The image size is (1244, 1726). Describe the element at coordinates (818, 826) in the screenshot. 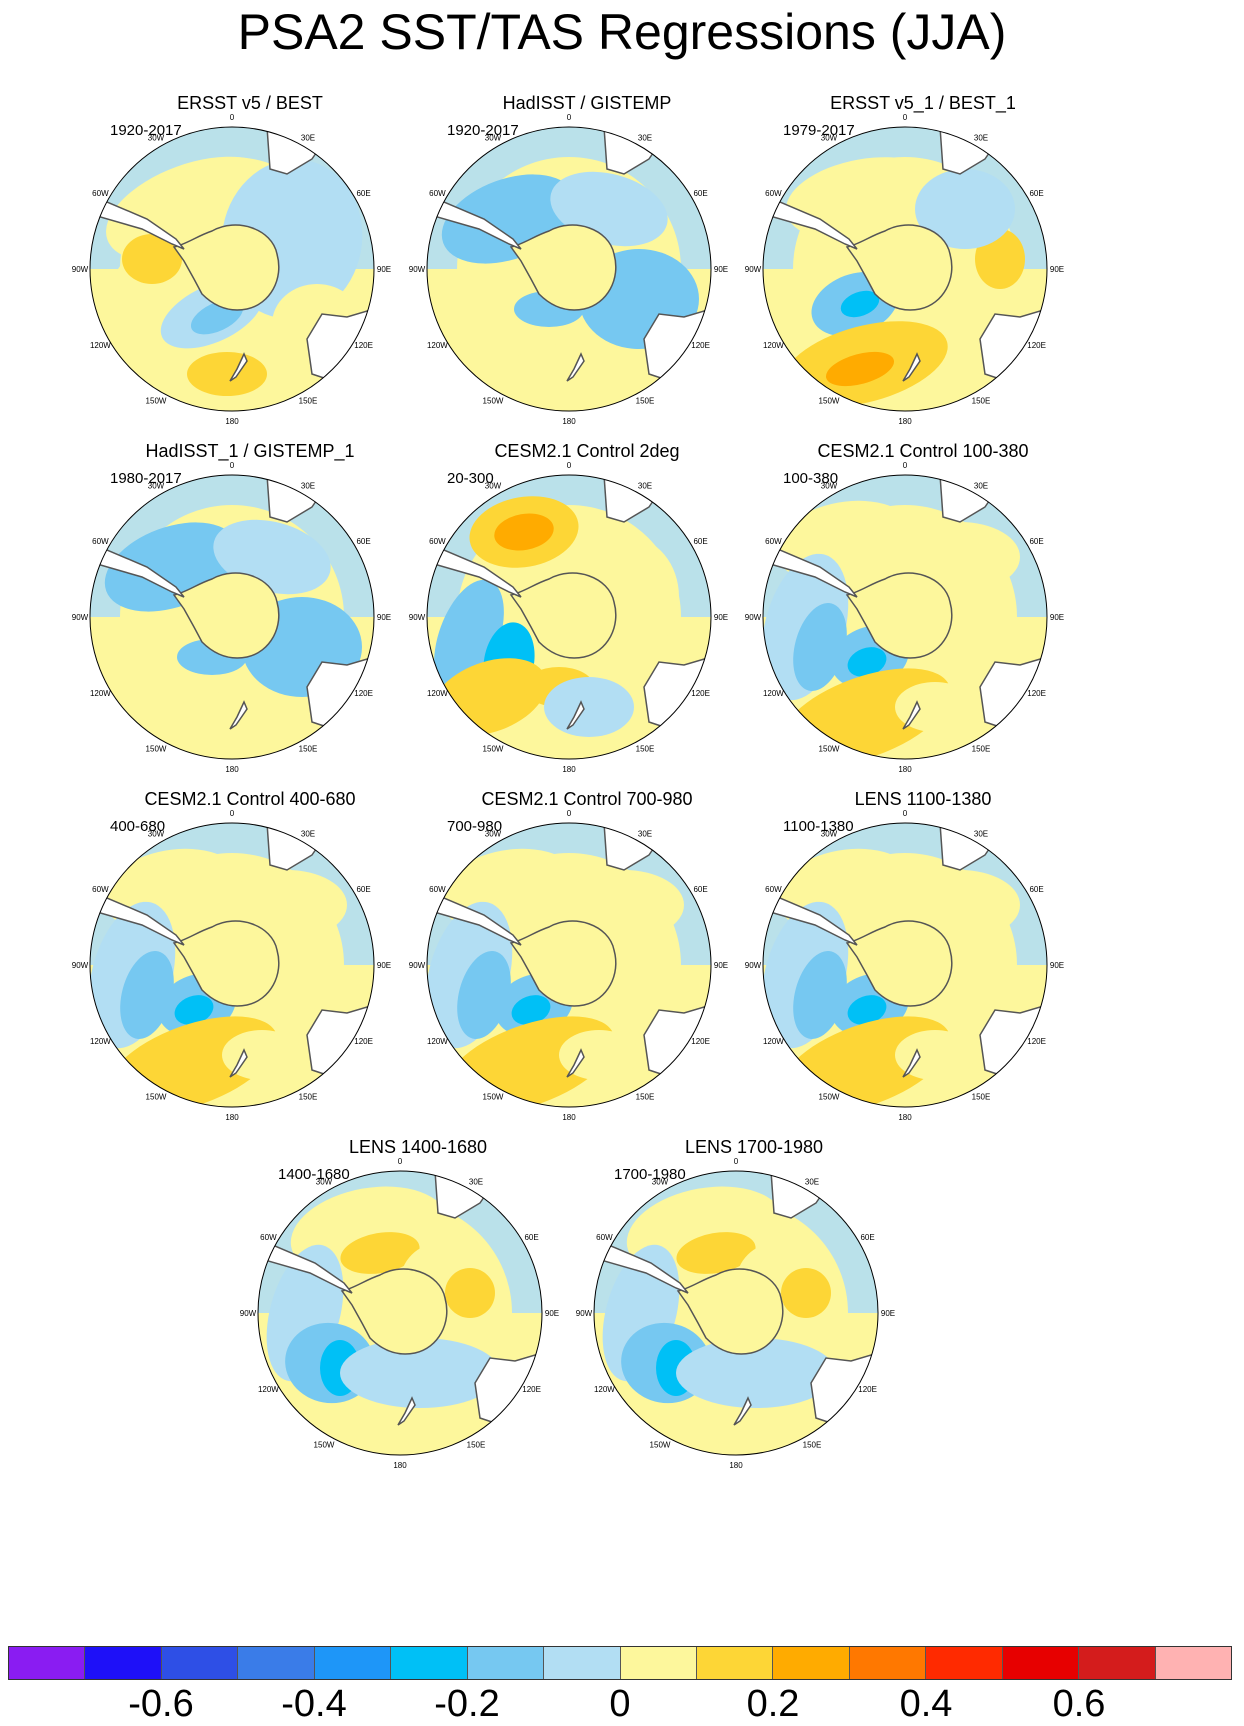

I see `panel-year-range: 1100-1380` at that location.